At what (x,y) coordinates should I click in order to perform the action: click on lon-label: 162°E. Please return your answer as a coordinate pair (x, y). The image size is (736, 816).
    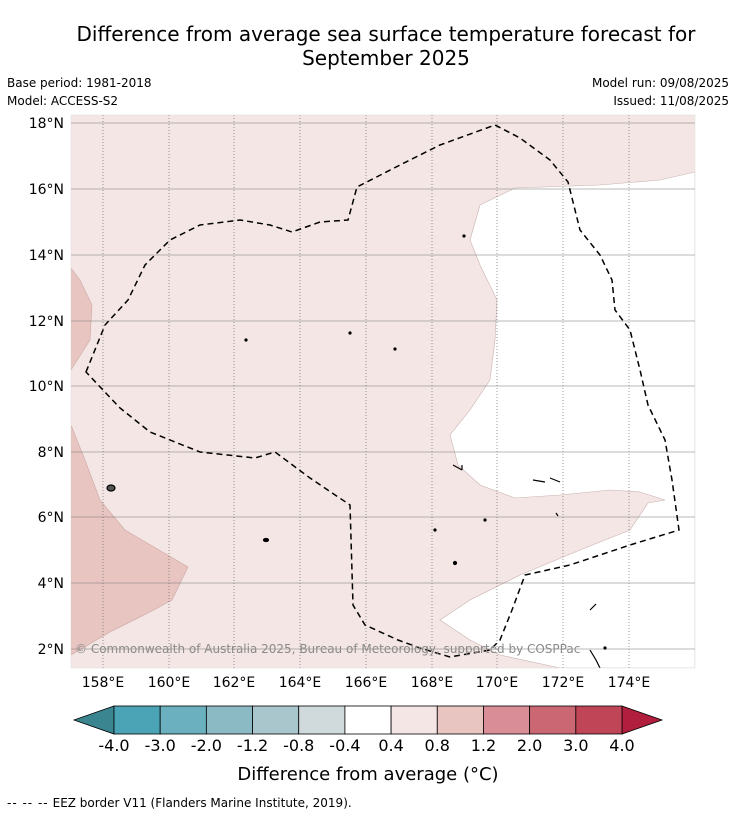
    Looking at the image, I should click on (234, 683).